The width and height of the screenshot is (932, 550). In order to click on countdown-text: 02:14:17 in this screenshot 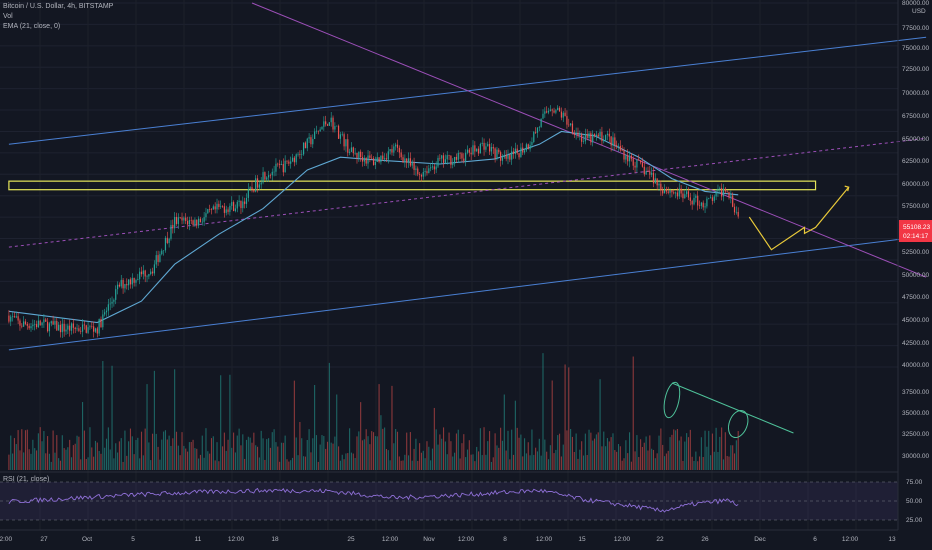, I will do `click(916, 236)`.